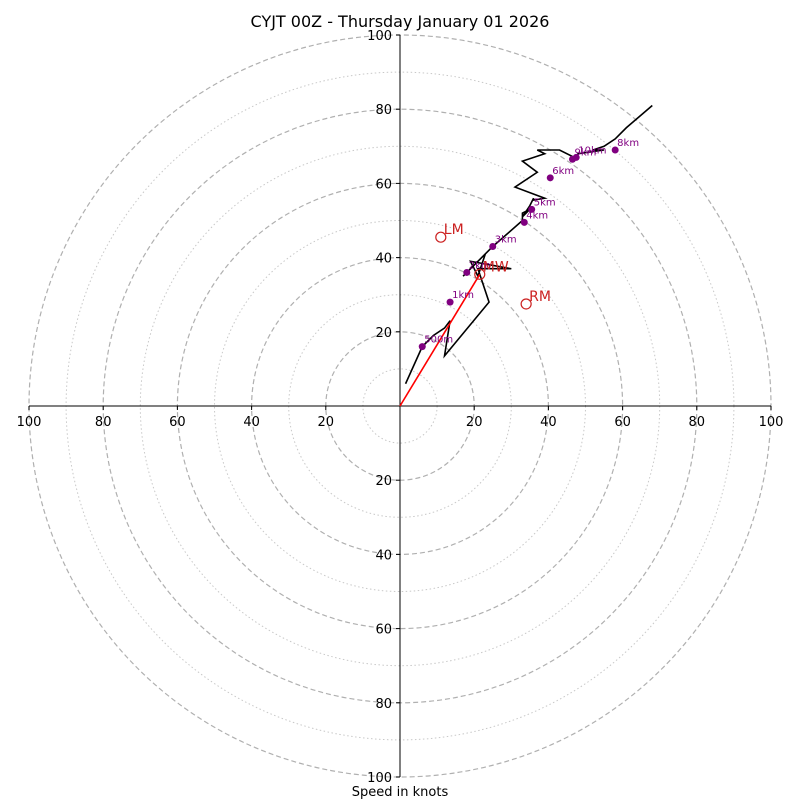 Image resolution: width=800 pixels, height=800 pixels. I want to click on height-marker-label: 3km, so click(506, 239).